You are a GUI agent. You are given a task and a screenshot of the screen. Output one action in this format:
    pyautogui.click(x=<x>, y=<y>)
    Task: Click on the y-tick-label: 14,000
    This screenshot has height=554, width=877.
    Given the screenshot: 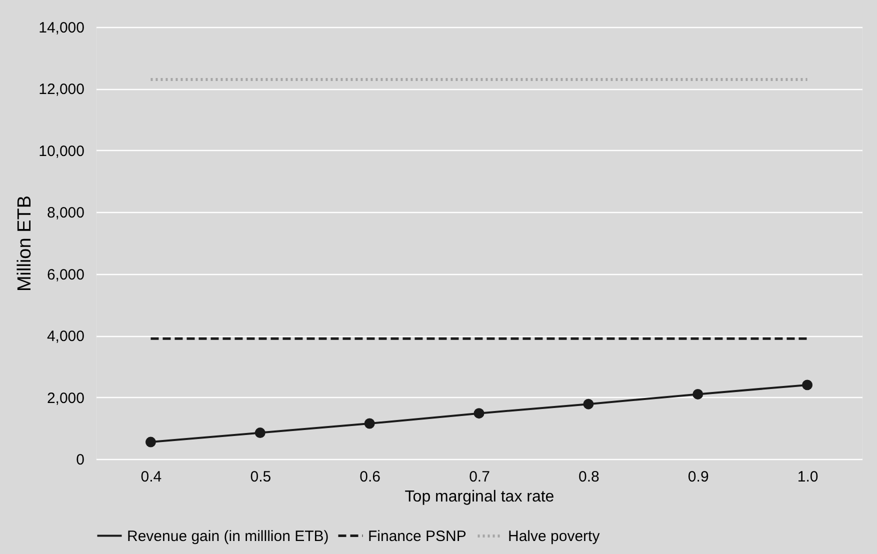 What is the action you would take?
    pyautogui.click(x=61, y=28)
    